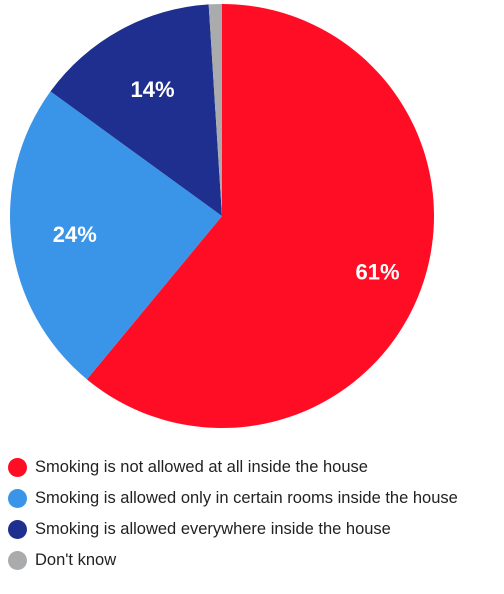 The image size is (504, 594). What do you see at coordinates (17, 529) in the screenshot?
I see `legend-swatch-everywhere` at bounding box center [17, 529].